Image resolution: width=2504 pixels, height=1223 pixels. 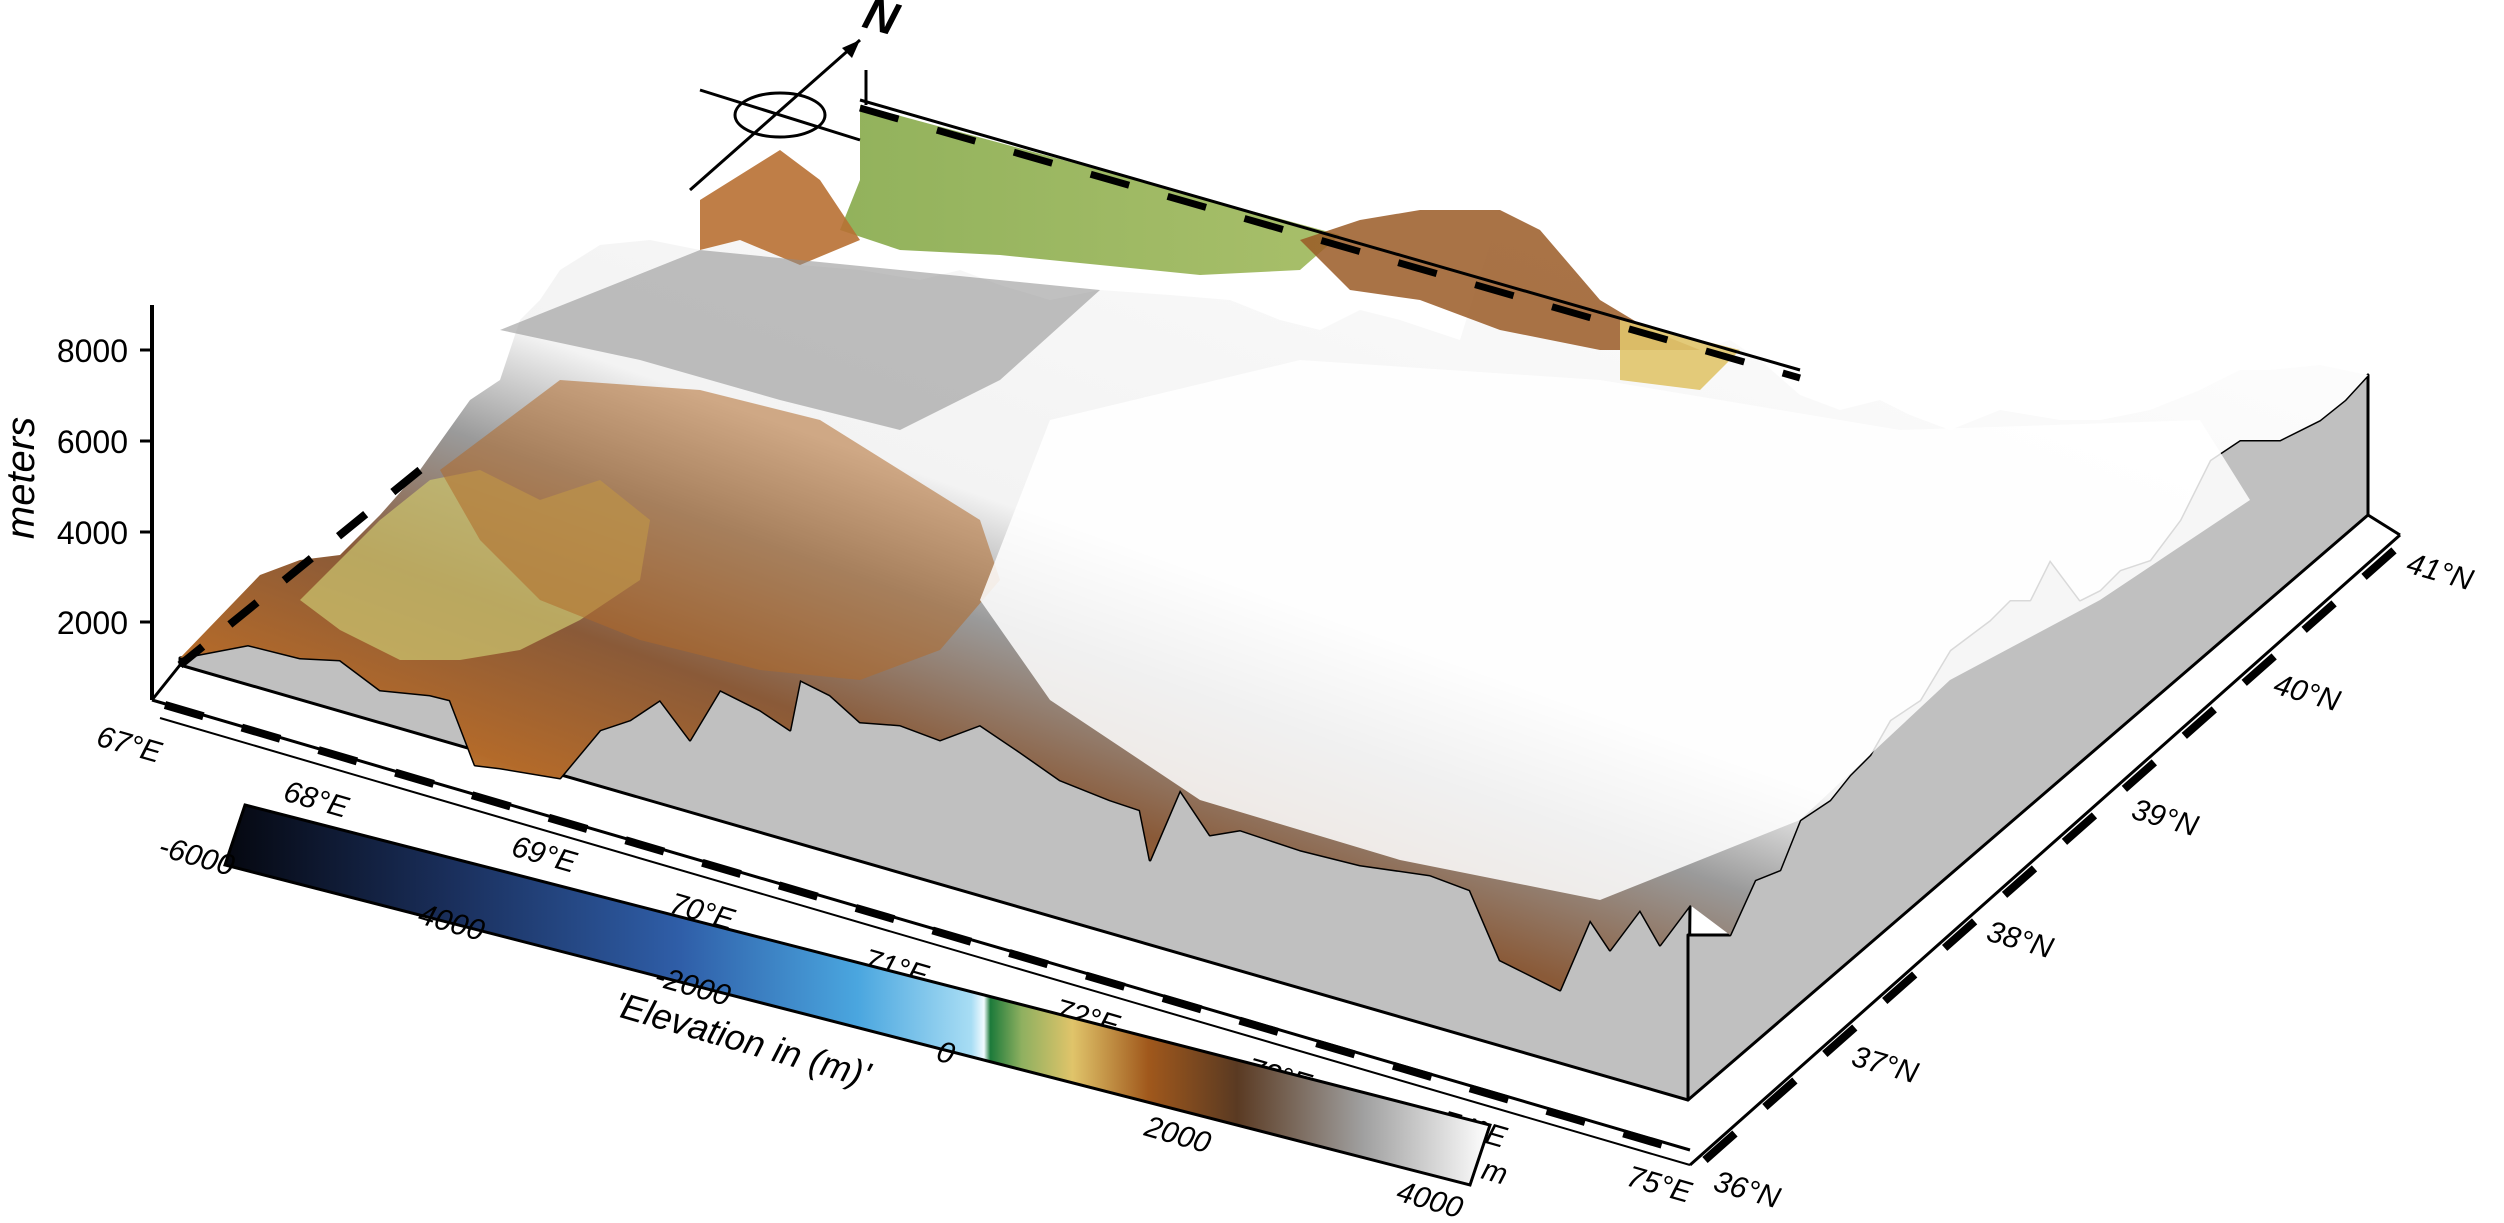 I want to click on z-tick-8000: 8000, so click(x=92, y=351).